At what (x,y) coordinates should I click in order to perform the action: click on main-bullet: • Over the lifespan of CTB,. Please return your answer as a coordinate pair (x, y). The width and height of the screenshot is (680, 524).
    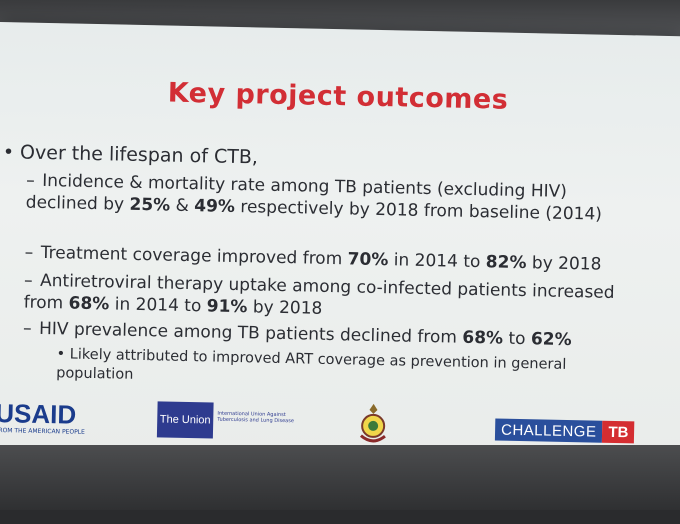
    Looking at the image, I should click on (130, 155).